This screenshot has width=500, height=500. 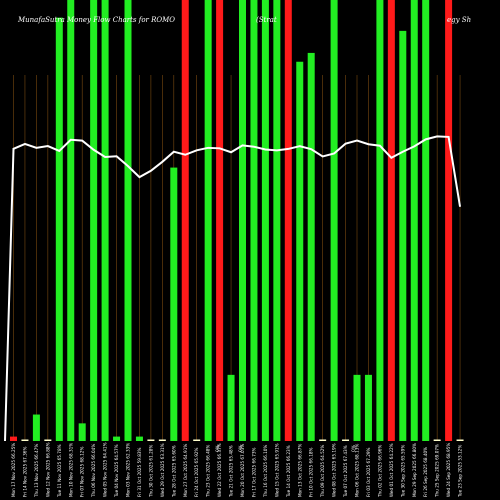 I want to click on tick-label: Wed 22 Oct 2025 66.37%, so click(x=219, y=470).